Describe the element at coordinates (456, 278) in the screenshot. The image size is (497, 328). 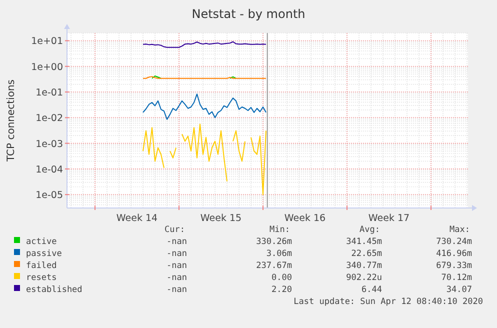
I see `text: 70.12m` at that location.